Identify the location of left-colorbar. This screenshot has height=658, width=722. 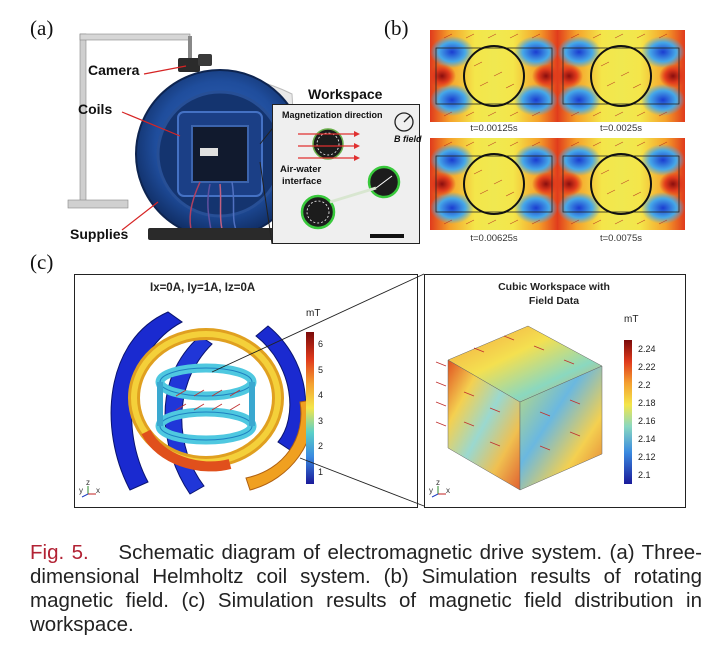
(310, 408).